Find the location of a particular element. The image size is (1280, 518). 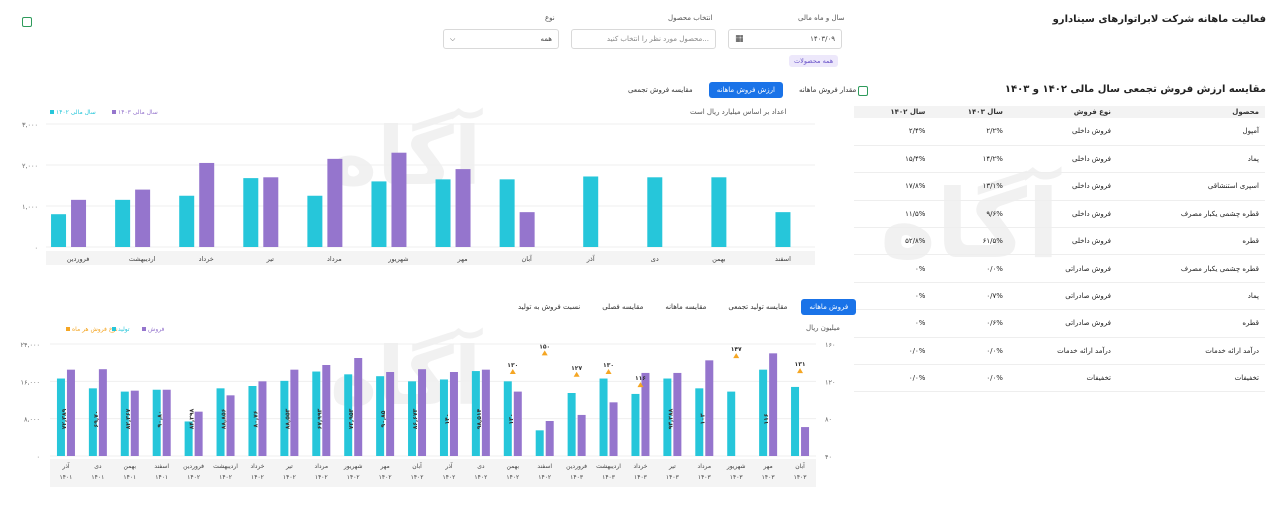

table-cell: فروش صادراتی is located at coordinates (1062, 323).